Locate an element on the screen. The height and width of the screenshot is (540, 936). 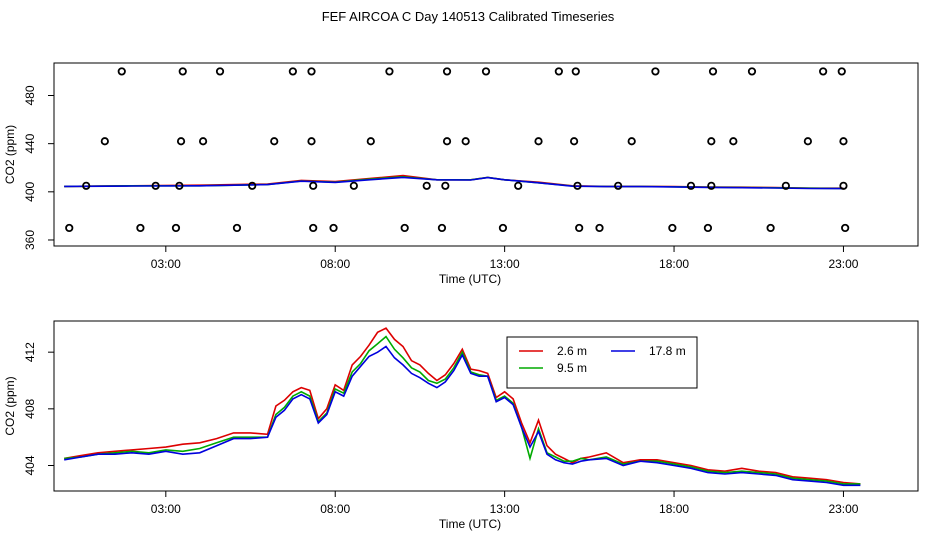
y-tick-label: 412 is located at coordinates (30, 352).